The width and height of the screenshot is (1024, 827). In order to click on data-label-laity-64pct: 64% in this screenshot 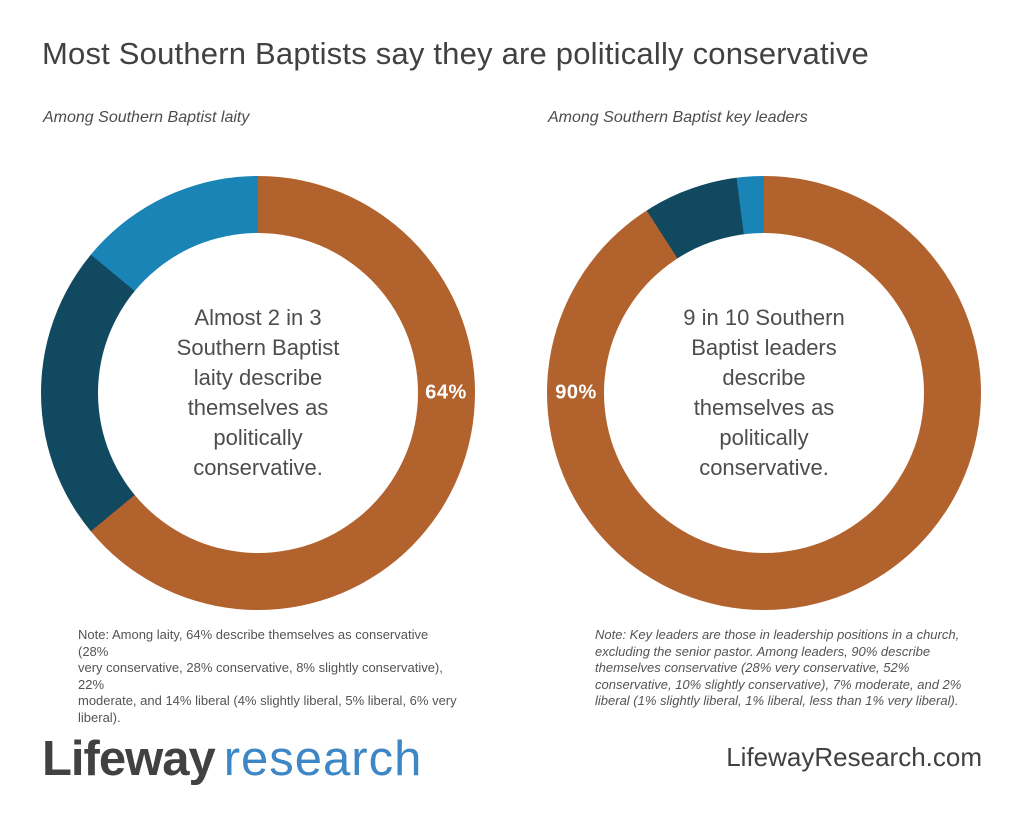, I will do `click(446, 392)`.